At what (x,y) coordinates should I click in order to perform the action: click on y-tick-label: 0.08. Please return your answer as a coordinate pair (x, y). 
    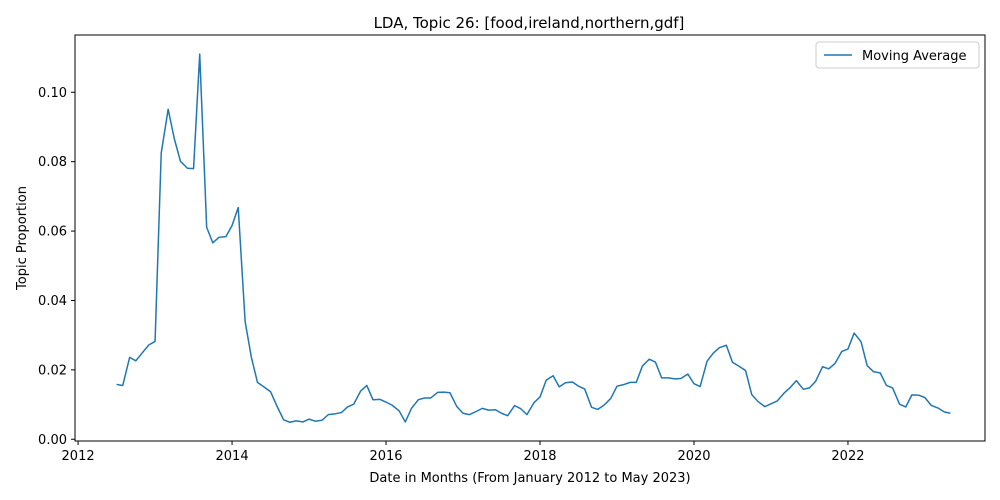
    Looking at the image, I should click on (52, 162).